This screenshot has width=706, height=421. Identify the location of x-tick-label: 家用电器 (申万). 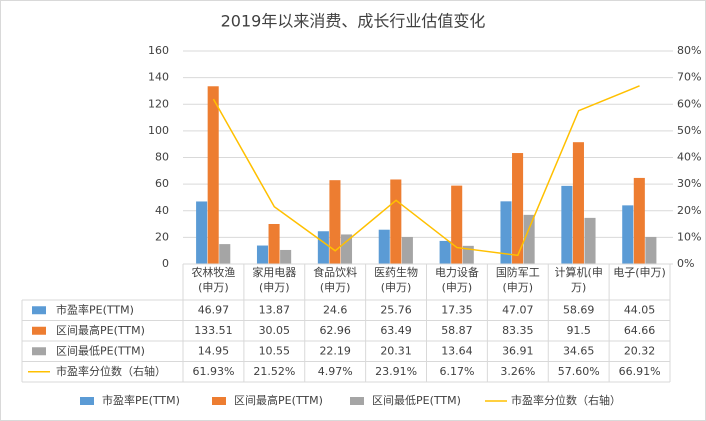
(274, 280).